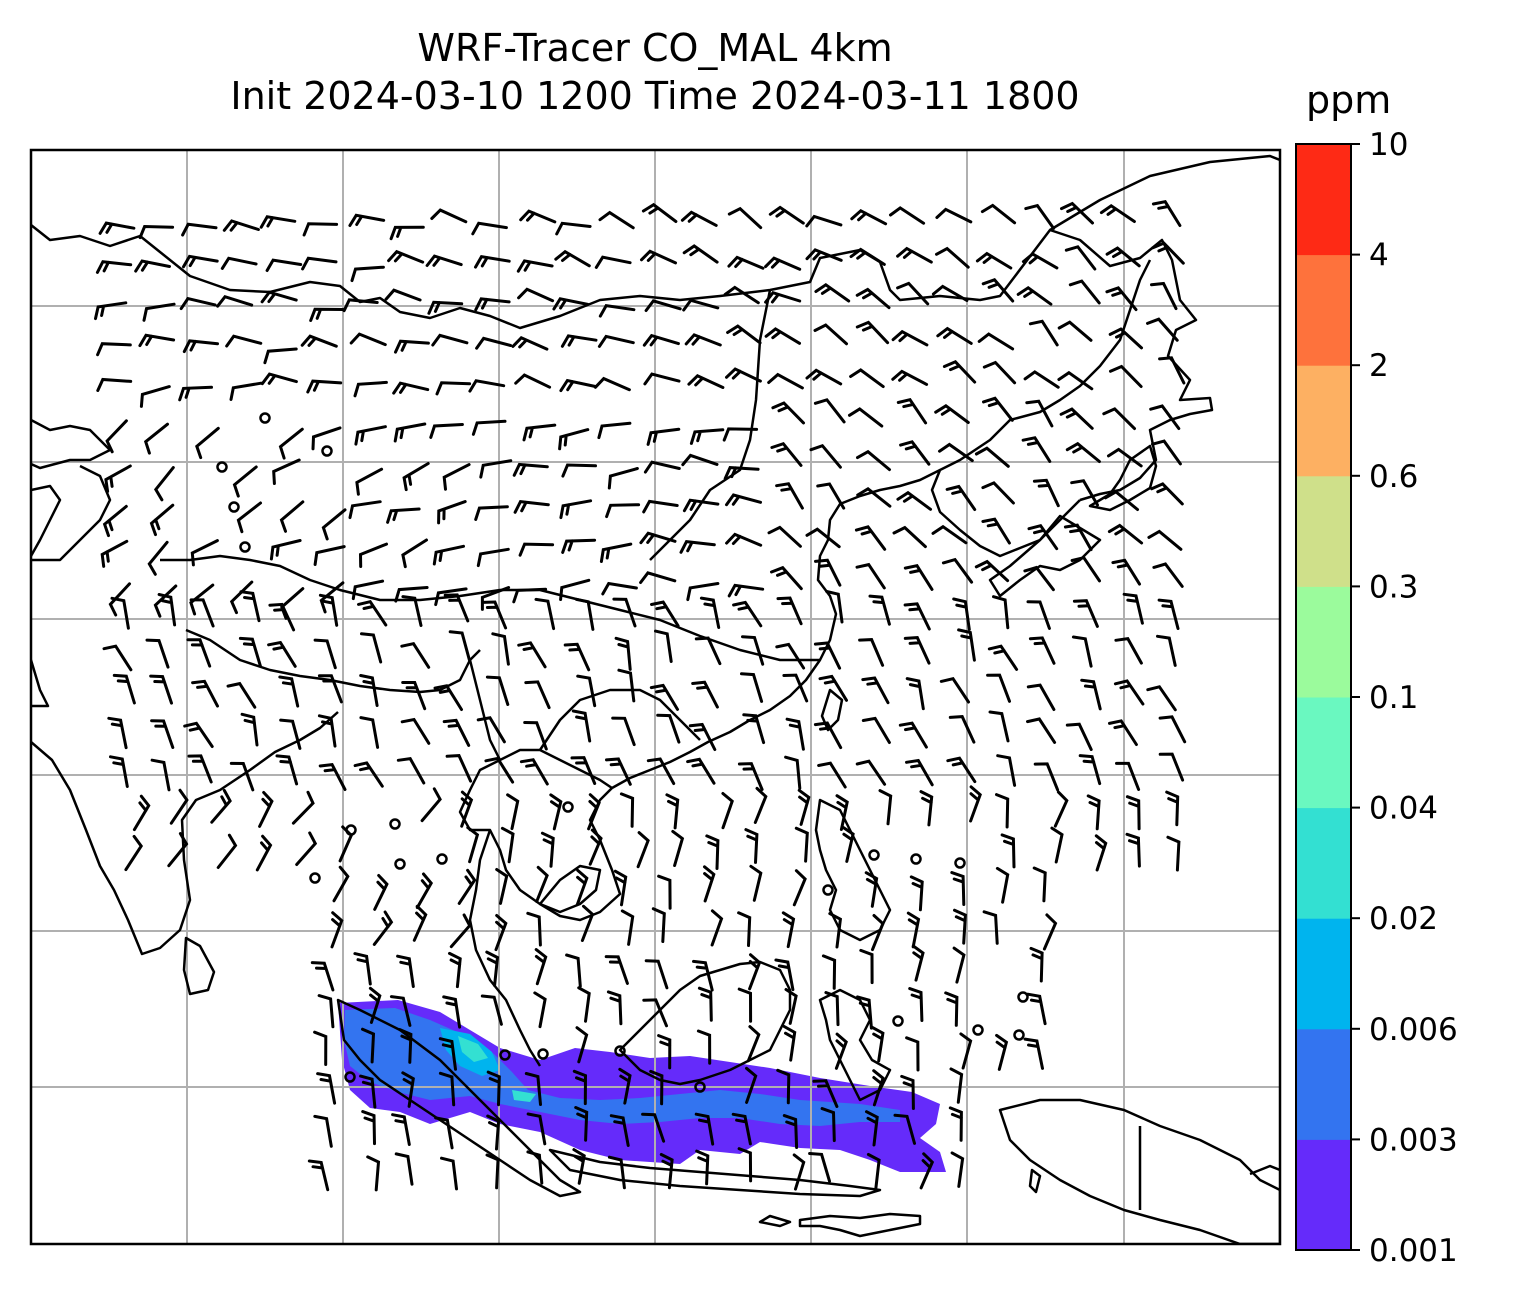 The height and width of the screenshot is (1306, 1528). Describe the element at coordinates (505, 948) in the screenshot. I see `coastline-malay-peninsula` at that location.